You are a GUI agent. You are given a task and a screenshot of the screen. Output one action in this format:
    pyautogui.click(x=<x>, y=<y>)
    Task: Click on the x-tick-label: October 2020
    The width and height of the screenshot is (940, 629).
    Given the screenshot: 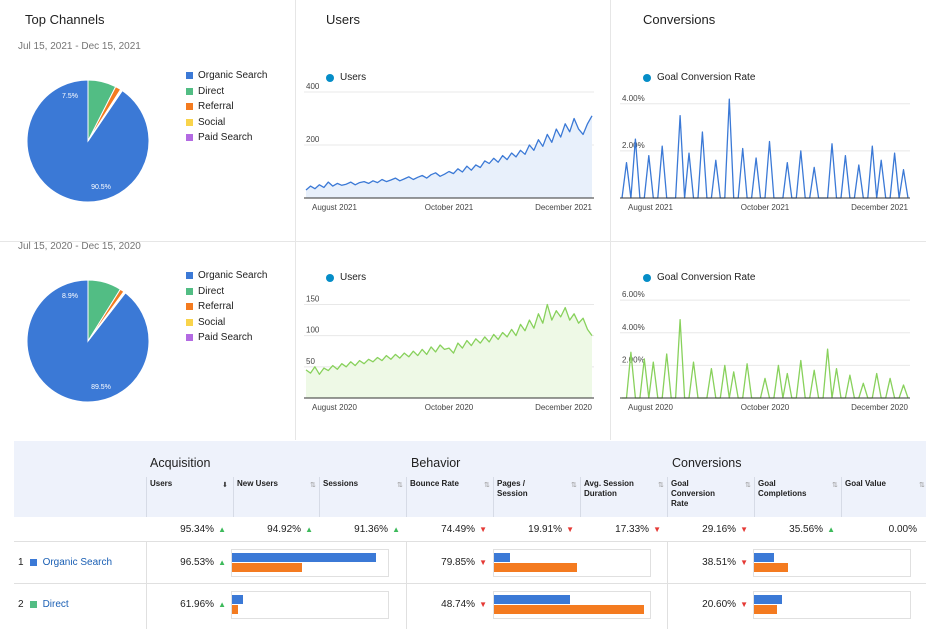 What is the action you would take?
    pyautogui.click(x=449, y=407)
    